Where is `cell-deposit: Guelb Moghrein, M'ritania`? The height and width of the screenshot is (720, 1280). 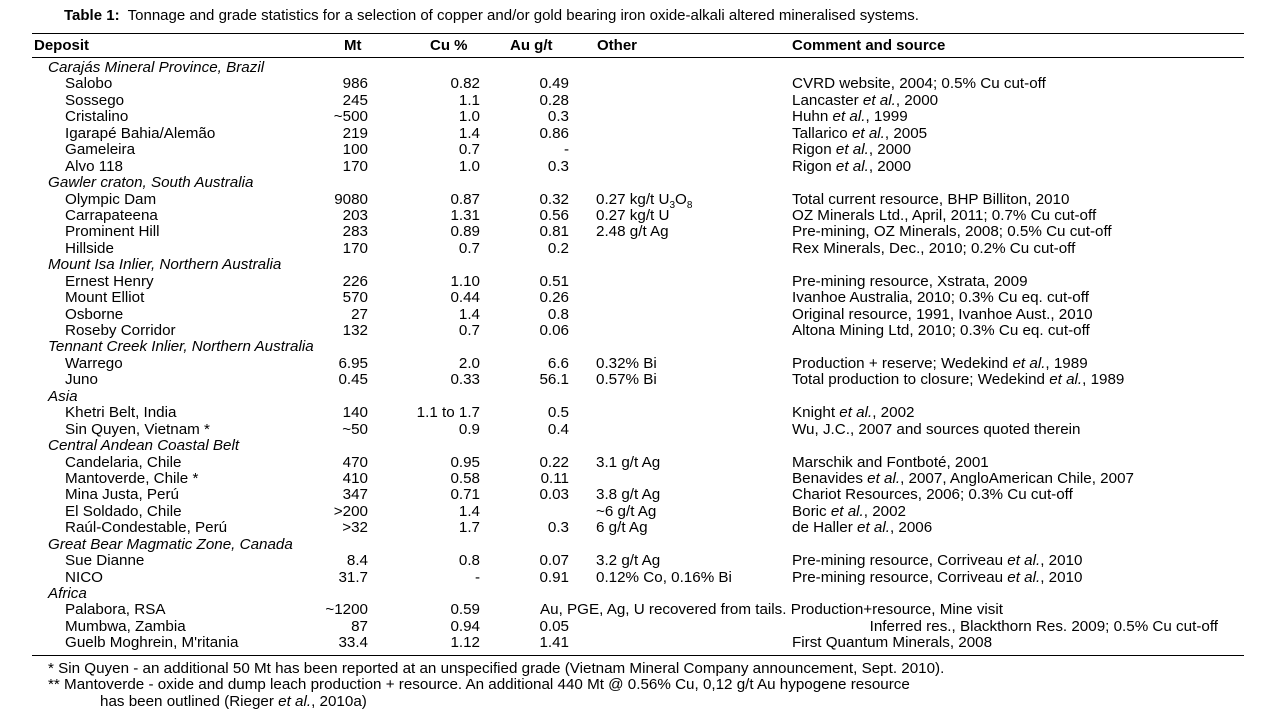 cell-deposit: Guelb Moghrein, M'ritania is located at coordinates (152, 643).